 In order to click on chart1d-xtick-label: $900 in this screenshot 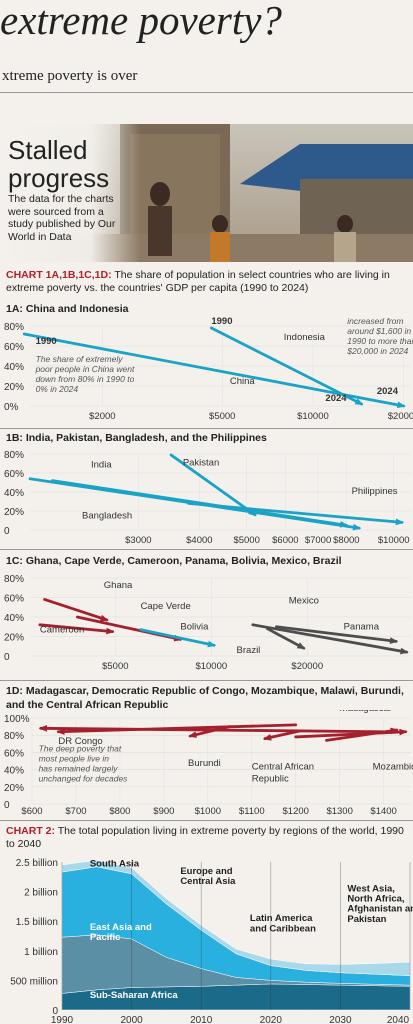, I will do `click(163, 811)`.